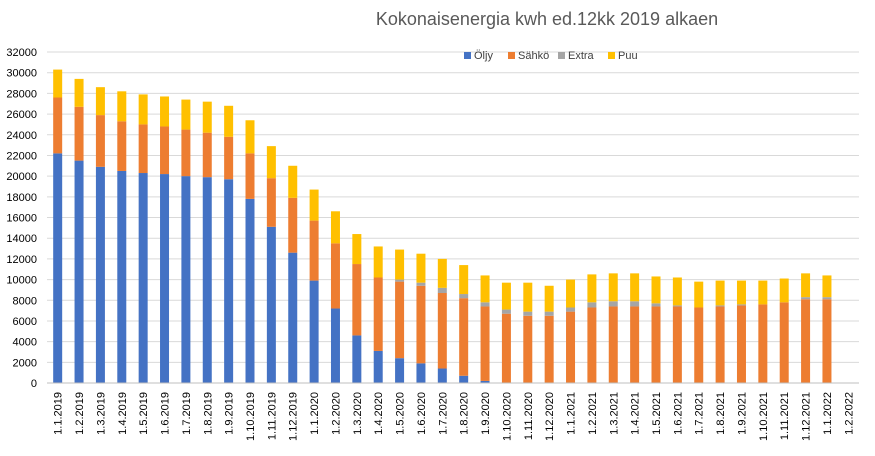  I want to click on y-tick-label: 2000, so click(25, 363).